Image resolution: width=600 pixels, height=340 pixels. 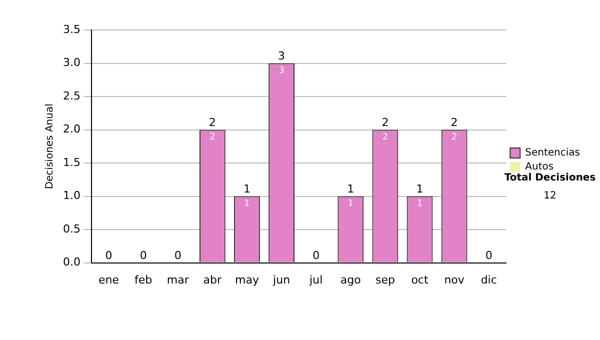 What do you see at coordinates (50, 147) in the screenshot?
I see `y-axis-title: Decisiones Anual` at bounding box center [50, 147].